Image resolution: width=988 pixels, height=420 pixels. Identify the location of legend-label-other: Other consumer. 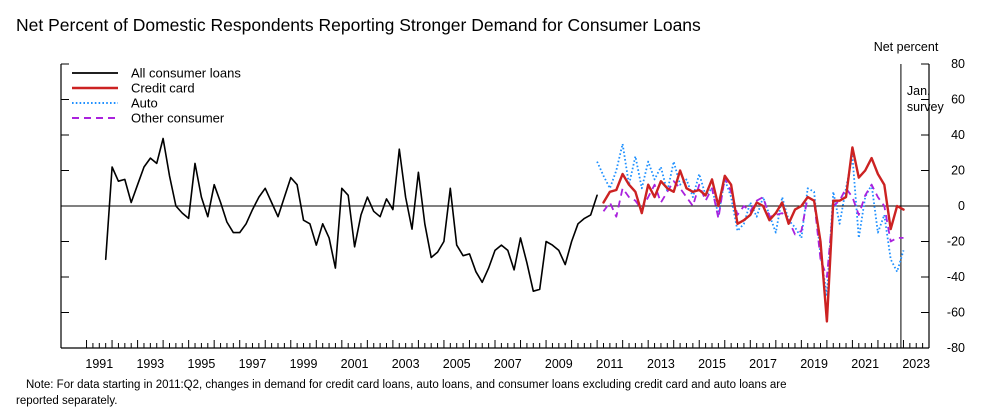
(178, 118).